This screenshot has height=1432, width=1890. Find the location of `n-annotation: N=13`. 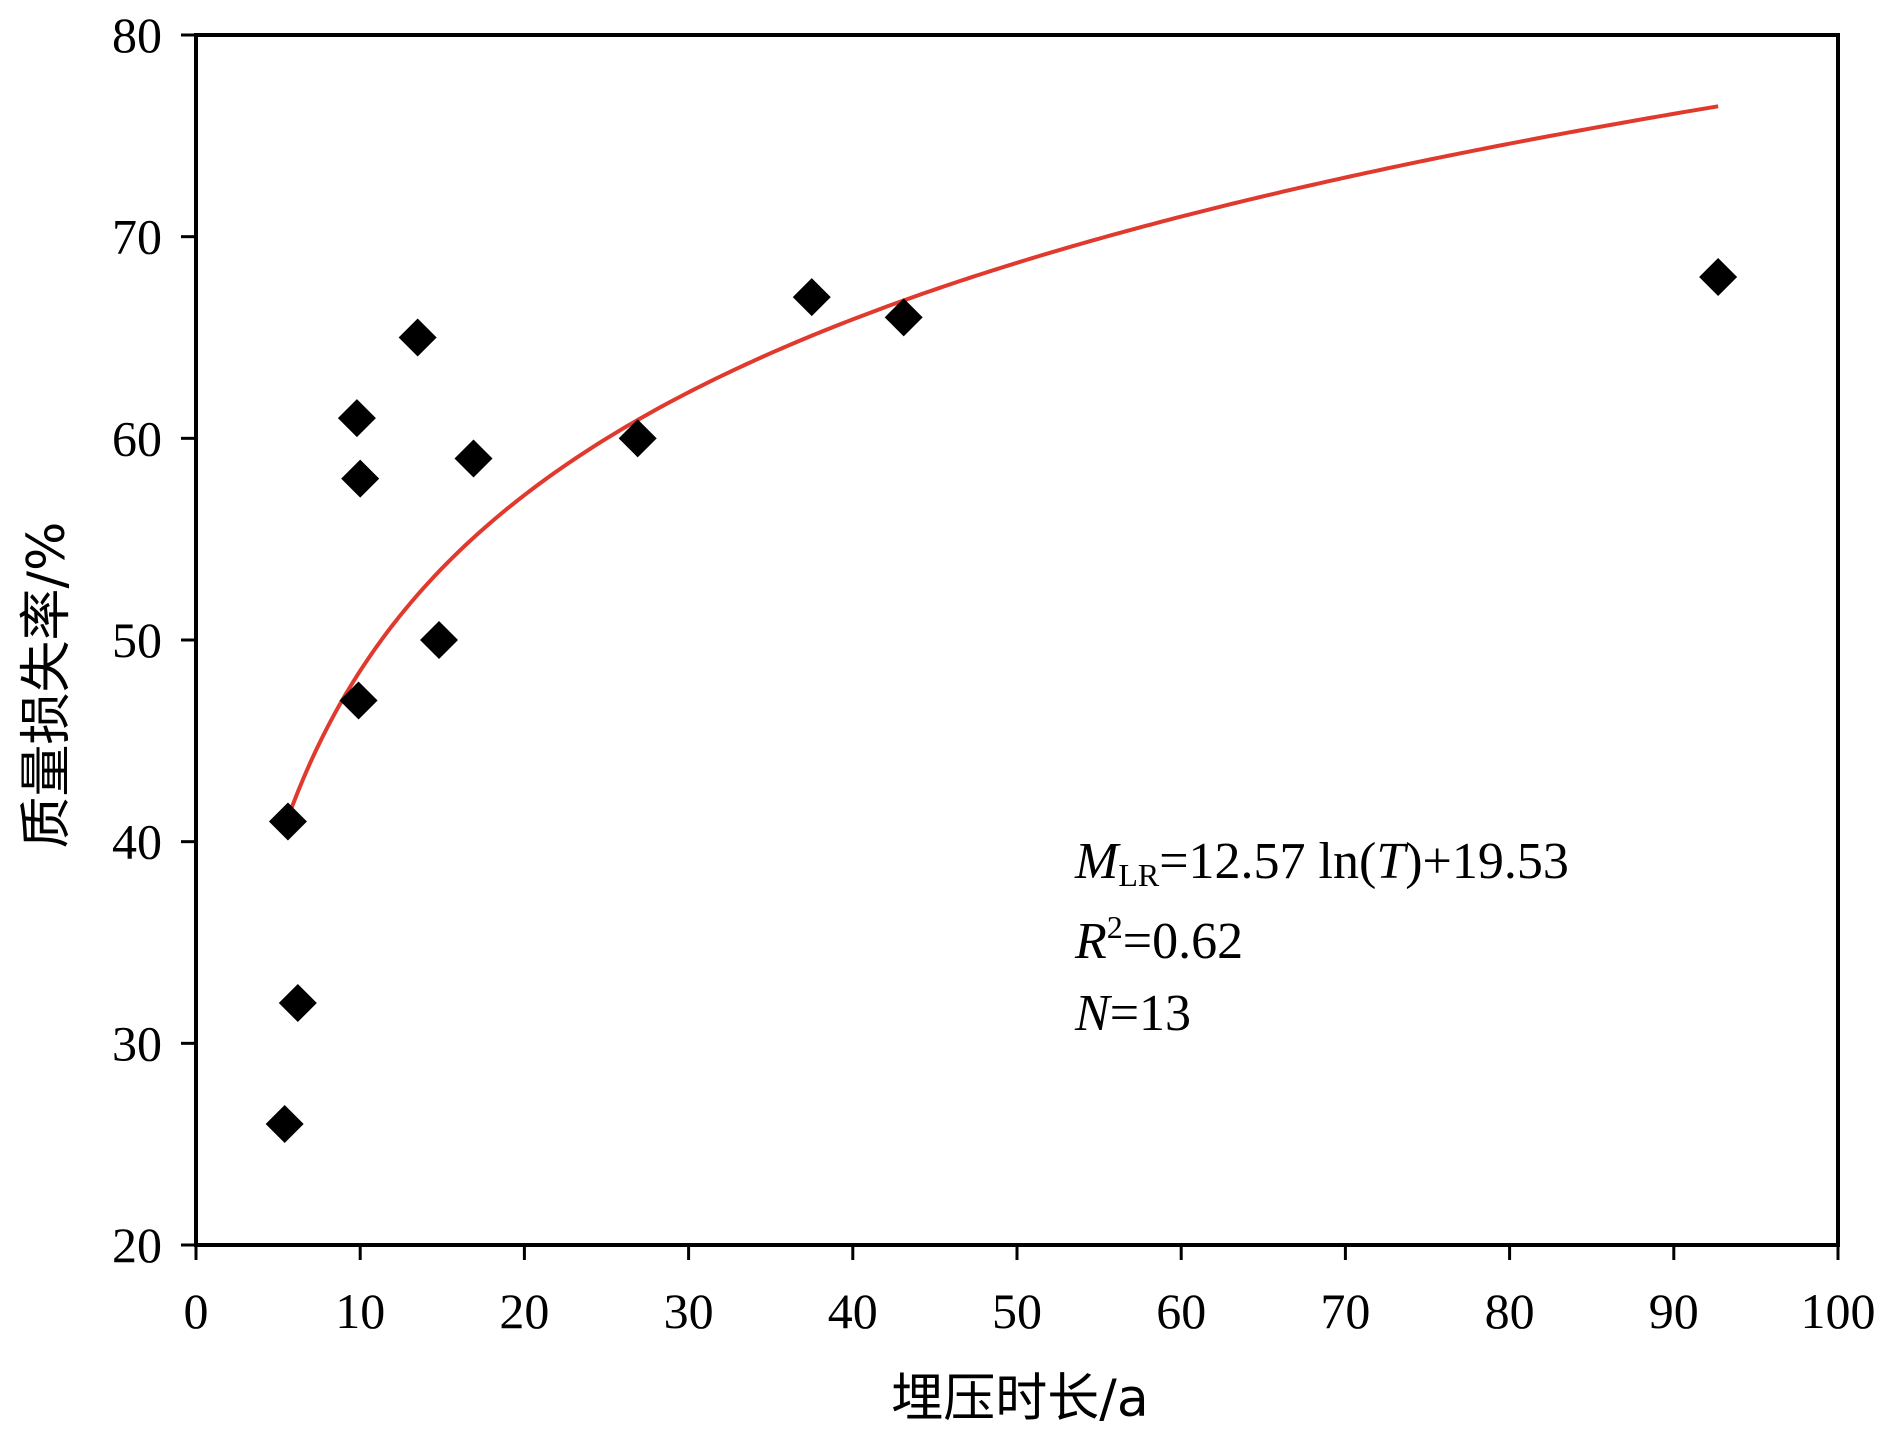

n-annotation: N=13 is located at coordinates (1132, 1013).